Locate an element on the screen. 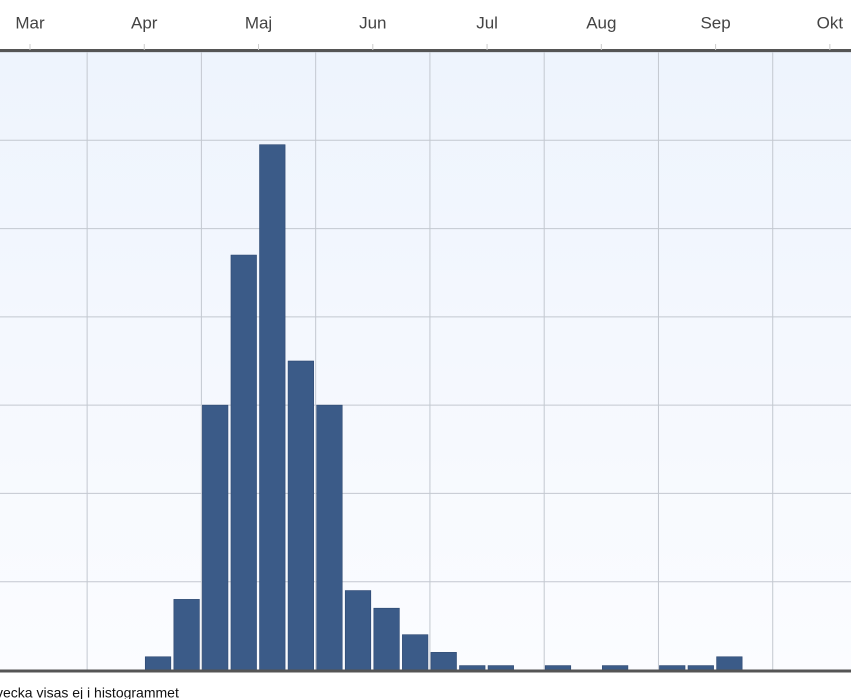 The image size is (851, 699). x-tick-label: Mar is located at coordinates (30, 22).